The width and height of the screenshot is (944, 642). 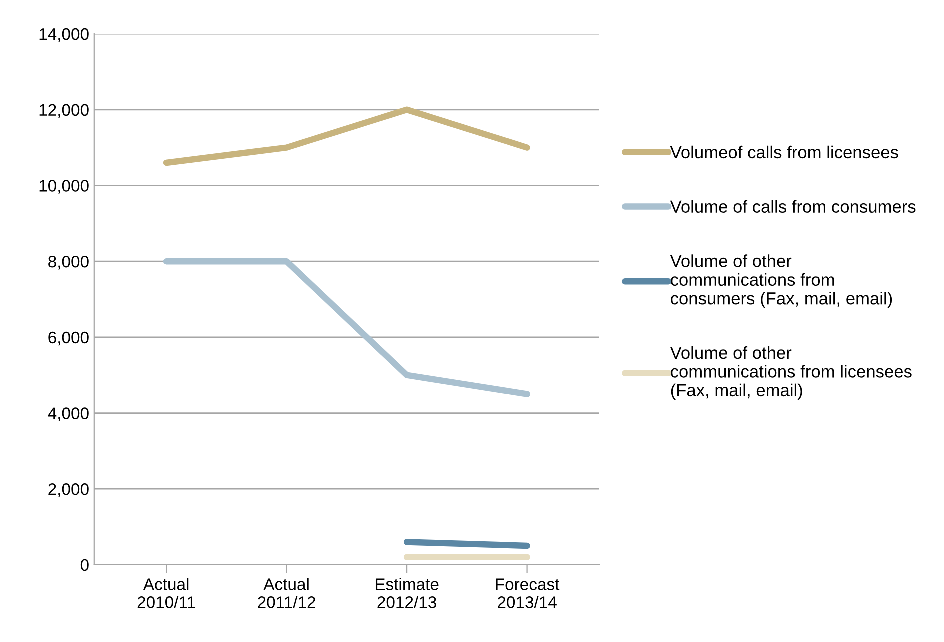 What do you see at coordinates (64, 187) in the screenshot?
I see `y-tick-label: 10,000` at bounding box center [64, 187].